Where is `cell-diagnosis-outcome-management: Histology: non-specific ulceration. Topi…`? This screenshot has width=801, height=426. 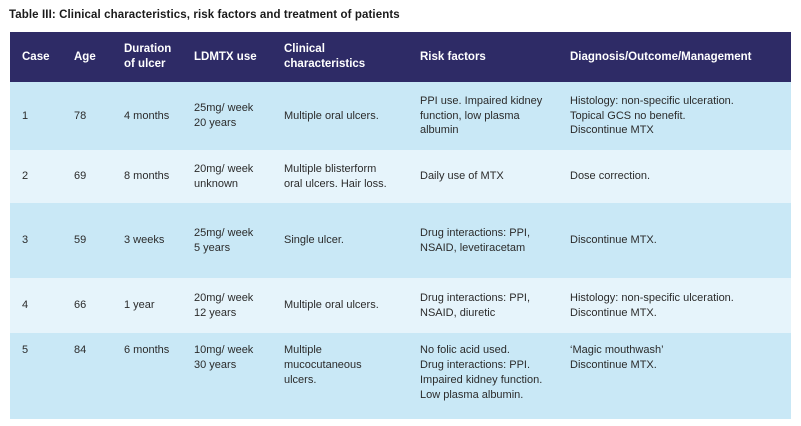 cell-diagnosis-outcome-management: Histology: non-specific ulceration. Topi… is located at coordinates (674, 116).